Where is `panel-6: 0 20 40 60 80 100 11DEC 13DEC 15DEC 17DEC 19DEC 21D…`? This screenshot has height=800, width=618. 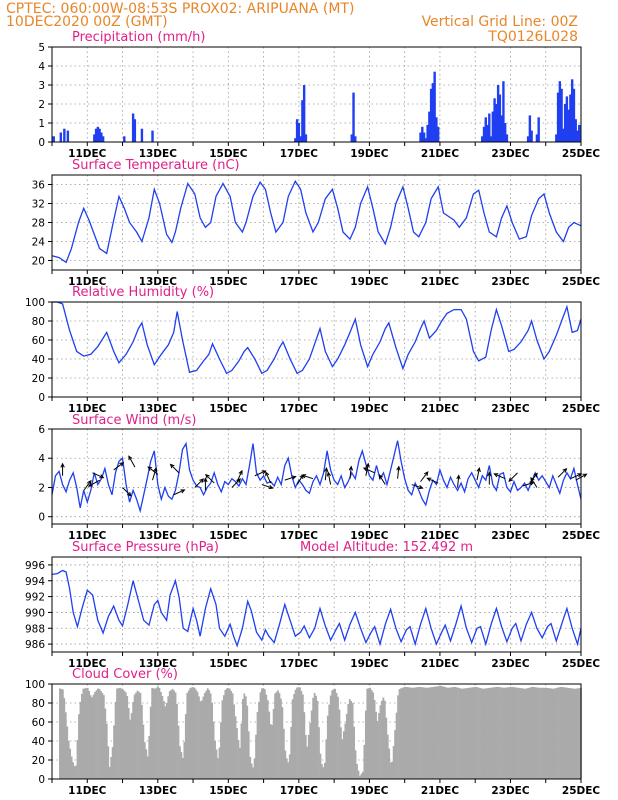 panel-6: 0 20 40 60 80 100 11DEC 13DEC 15DEC 17DEC 19DEC 21D… is located at coordinates (312, 738).